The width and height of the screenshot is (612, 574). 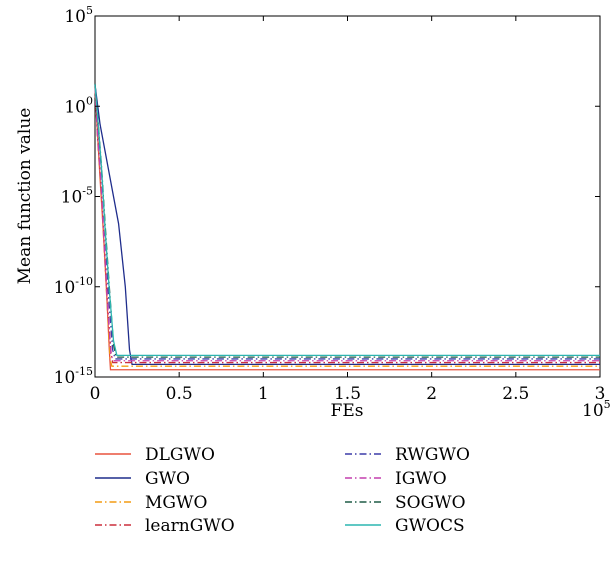 I want to click on x-tick-label: 1.5, so click(x=347, y=394).